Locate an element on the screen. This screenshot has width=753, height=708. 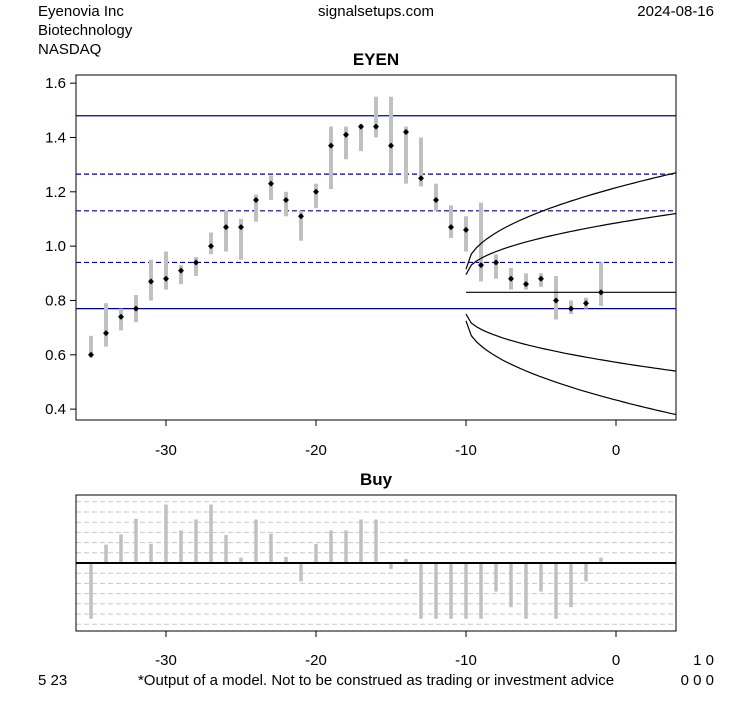
report-date: 2024-08-16 is located at coordinates (675, 11).